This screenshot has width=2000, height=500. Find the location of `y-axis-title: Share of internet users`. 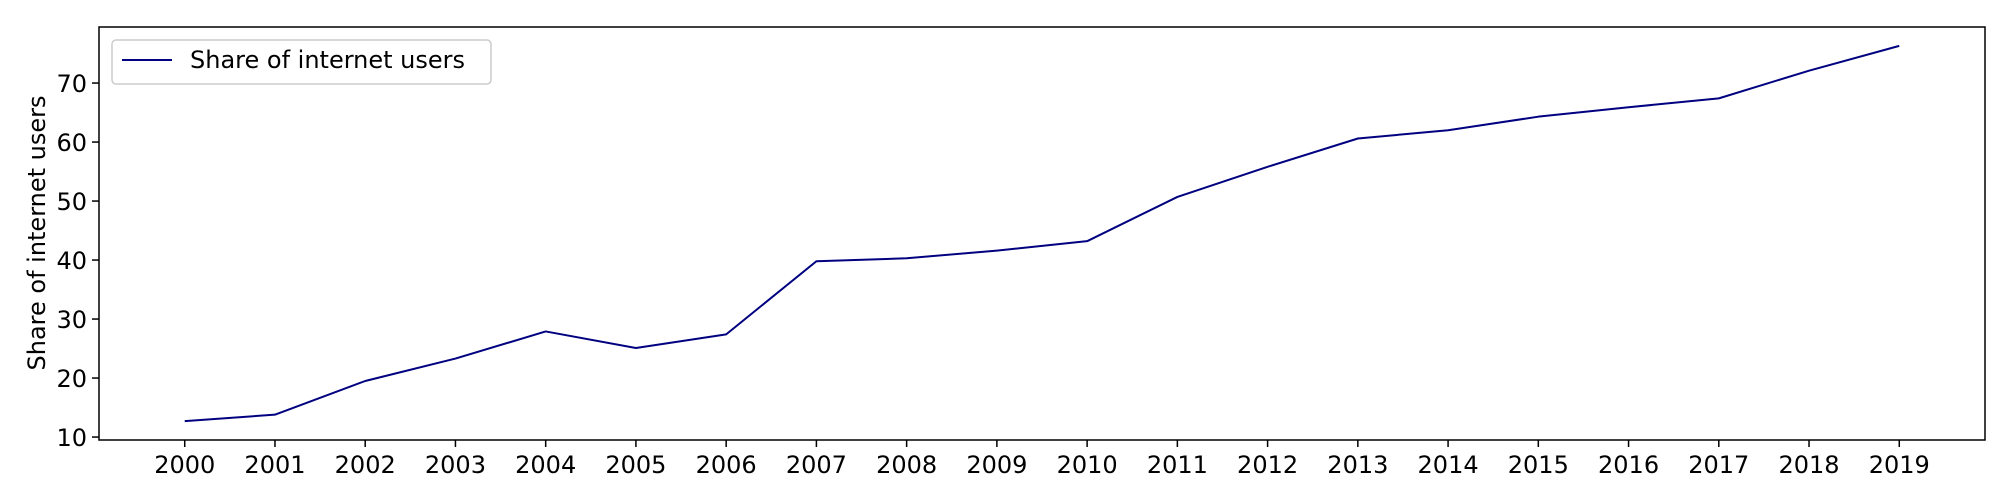

y-axis-title: Share of internet users is located at coordinates (37, 232).